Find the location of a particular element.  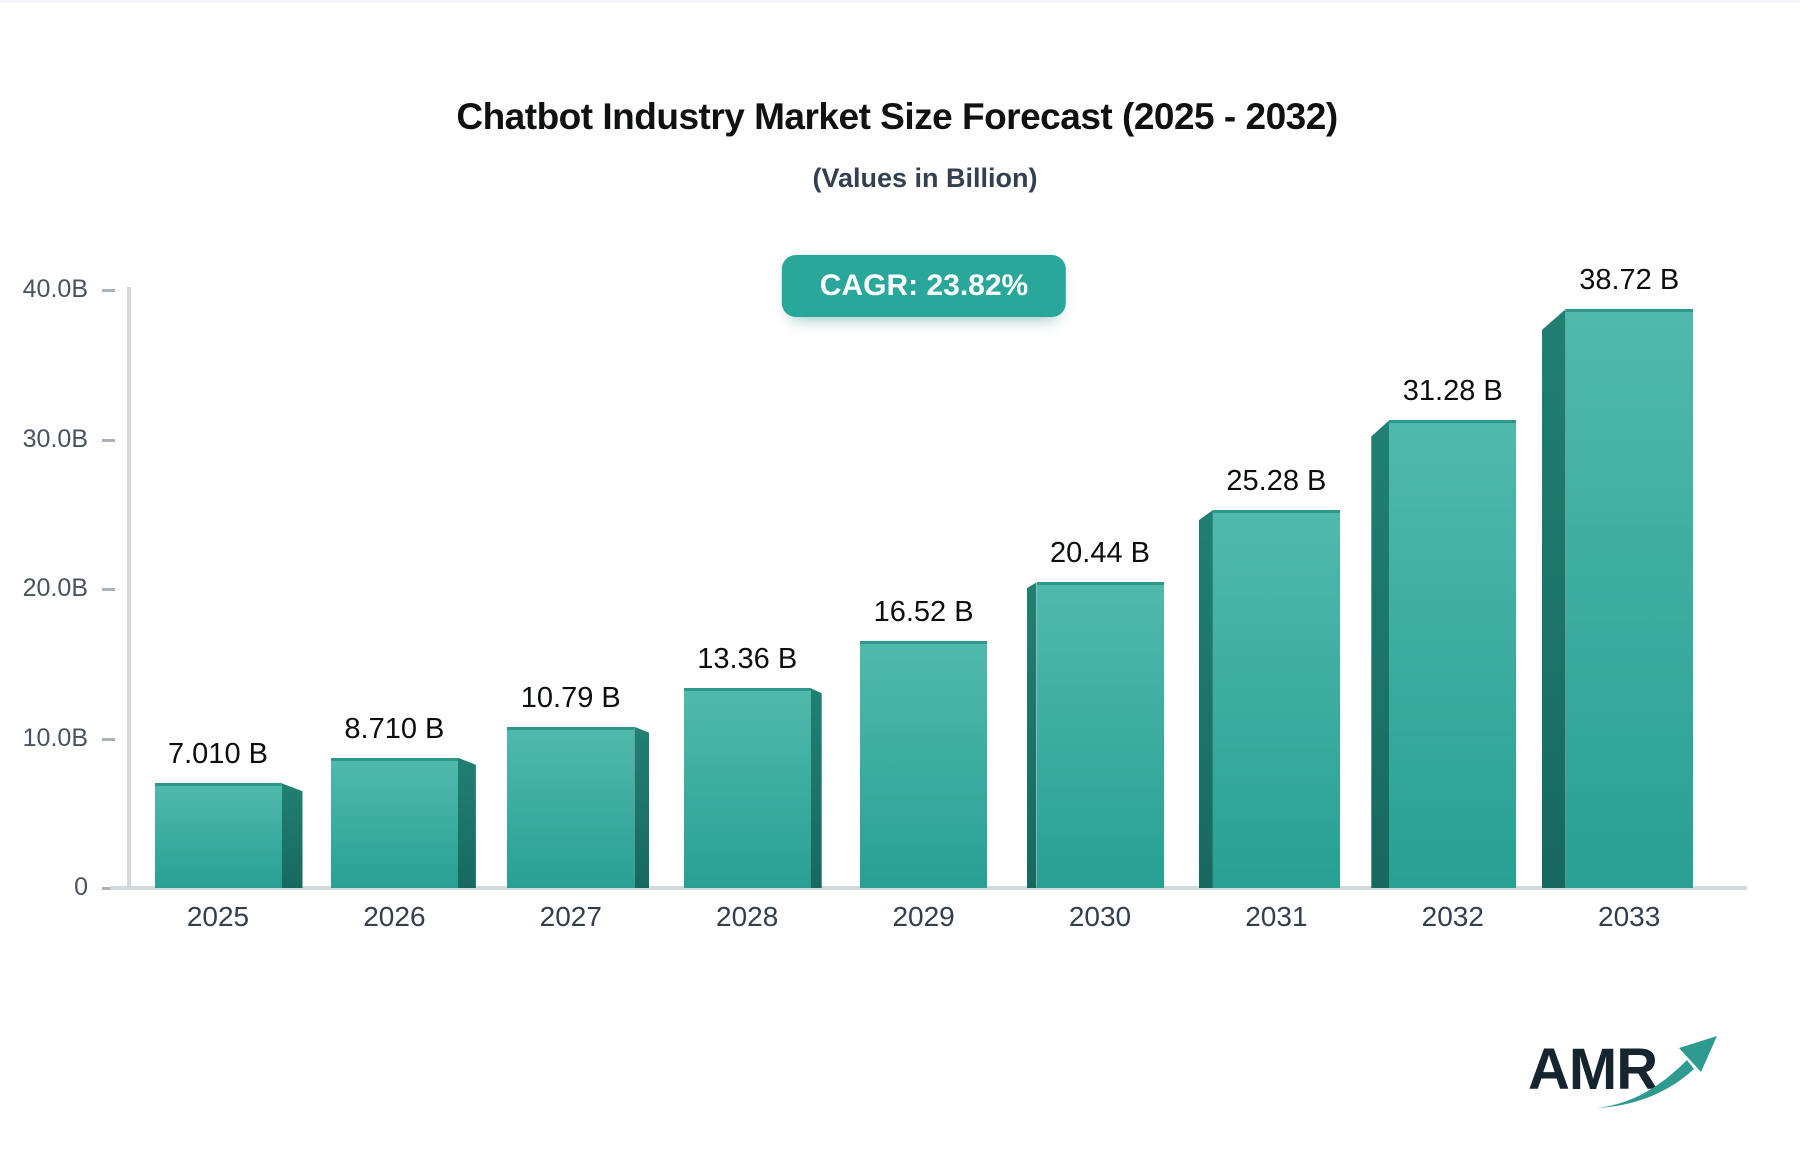

bar-value-label: 38.72 B is located at coordinates (1629, 280).